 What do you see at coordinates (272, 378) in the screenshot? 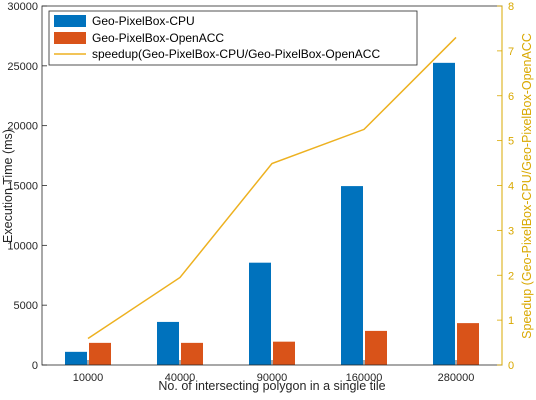
I see `x-tick-label: 90000` at bounding box center [272, 378].